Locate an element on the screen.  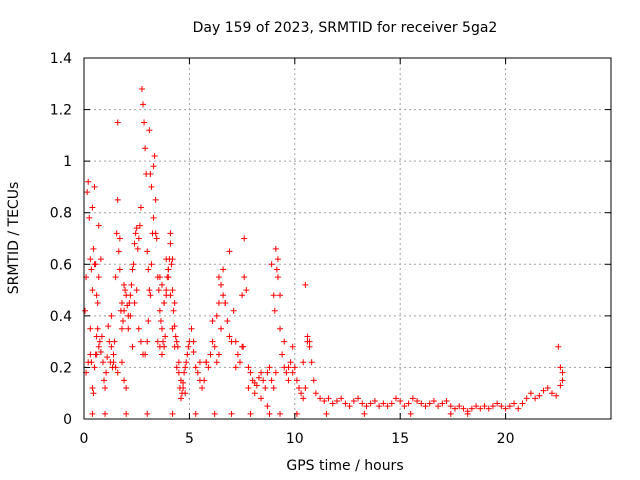
x-tick-label: 20 is located at coordinates (506, 439).